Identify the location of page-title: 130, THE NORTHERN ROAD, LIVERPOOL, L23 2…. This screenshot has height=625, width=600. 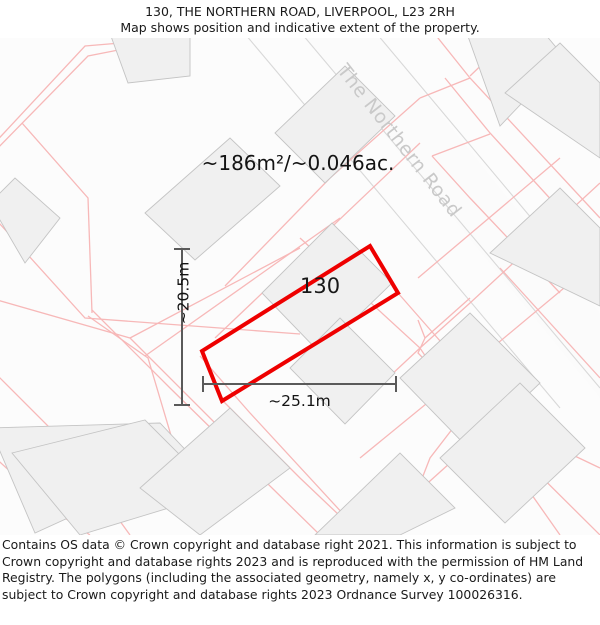
(300, 11).